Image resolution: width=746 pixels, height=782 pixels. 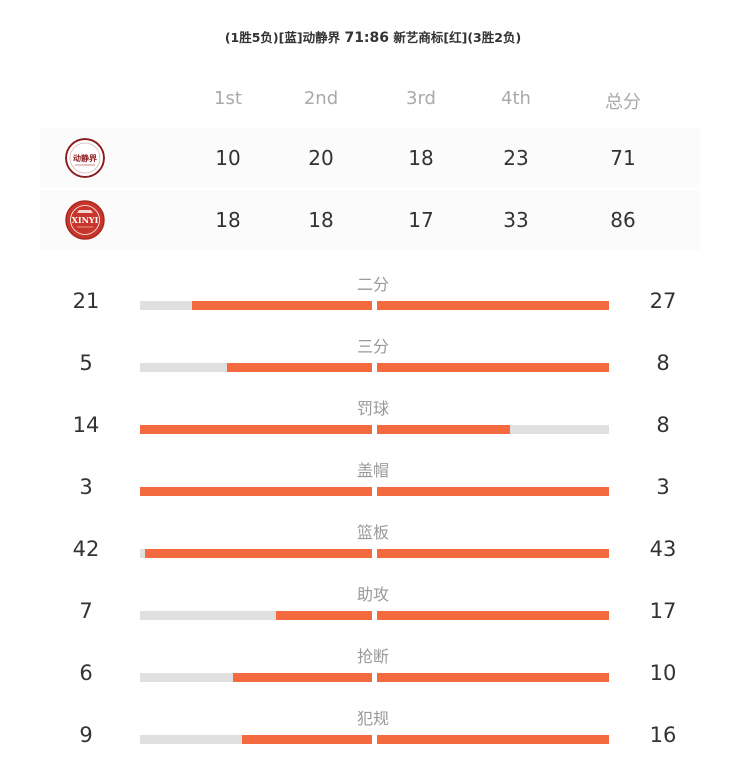 I want to click on team2-record: (3胜2负), so click(x=494, y=37).